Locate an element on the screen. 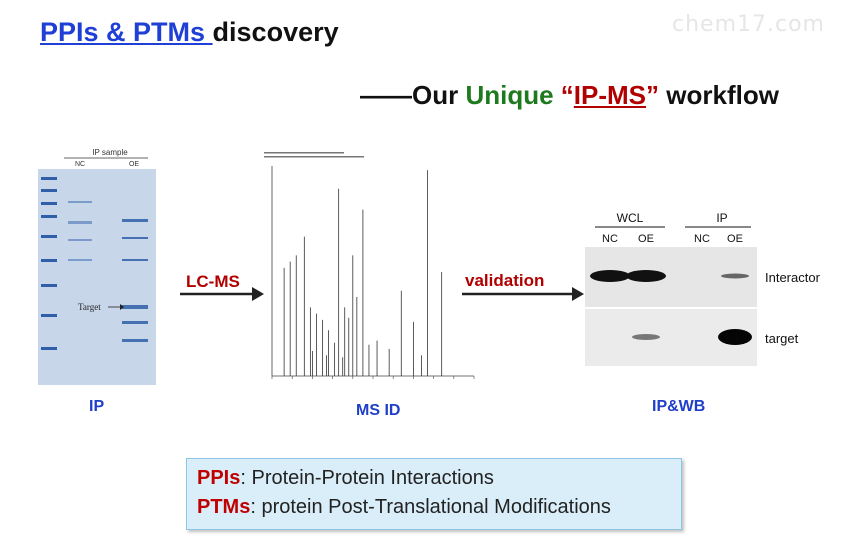 Image resolution: width=849 pixels, height=550 pixels. gel-lane-oe-bands is located at coordinates (135, 280).